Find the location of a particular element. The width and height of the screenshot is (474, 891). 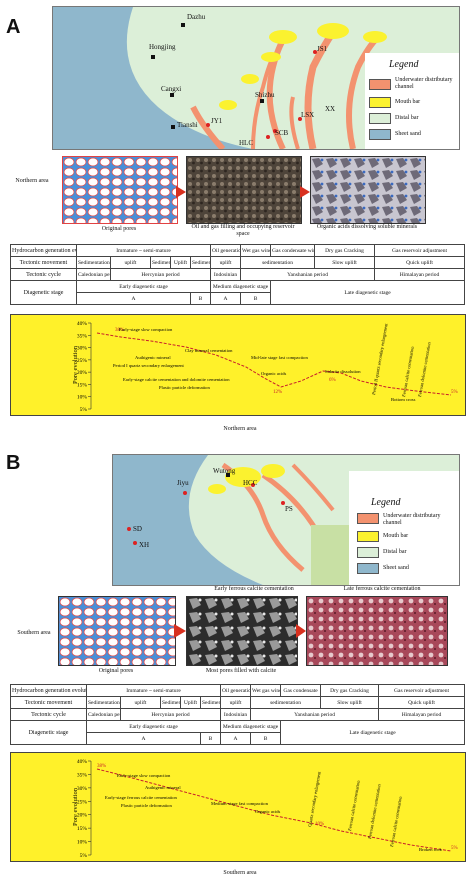

place-hongjing: Hongjing is located at coordinates (162, 47).